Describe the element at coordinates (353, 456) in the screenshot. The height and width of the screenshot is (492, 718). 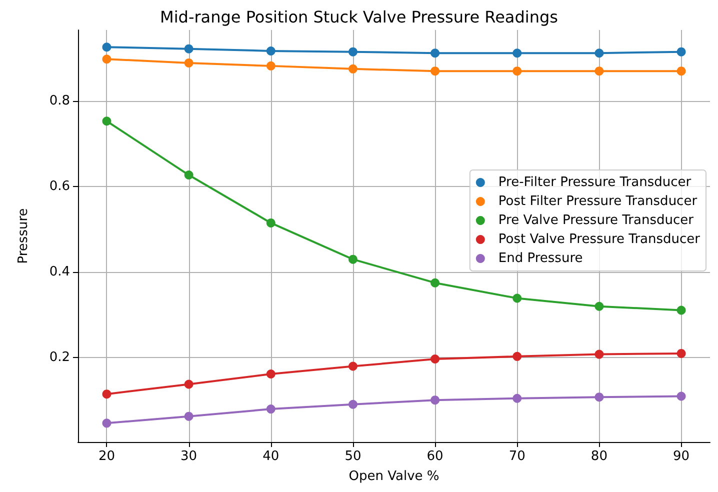
I see `x-tick-label: 50` at that location.